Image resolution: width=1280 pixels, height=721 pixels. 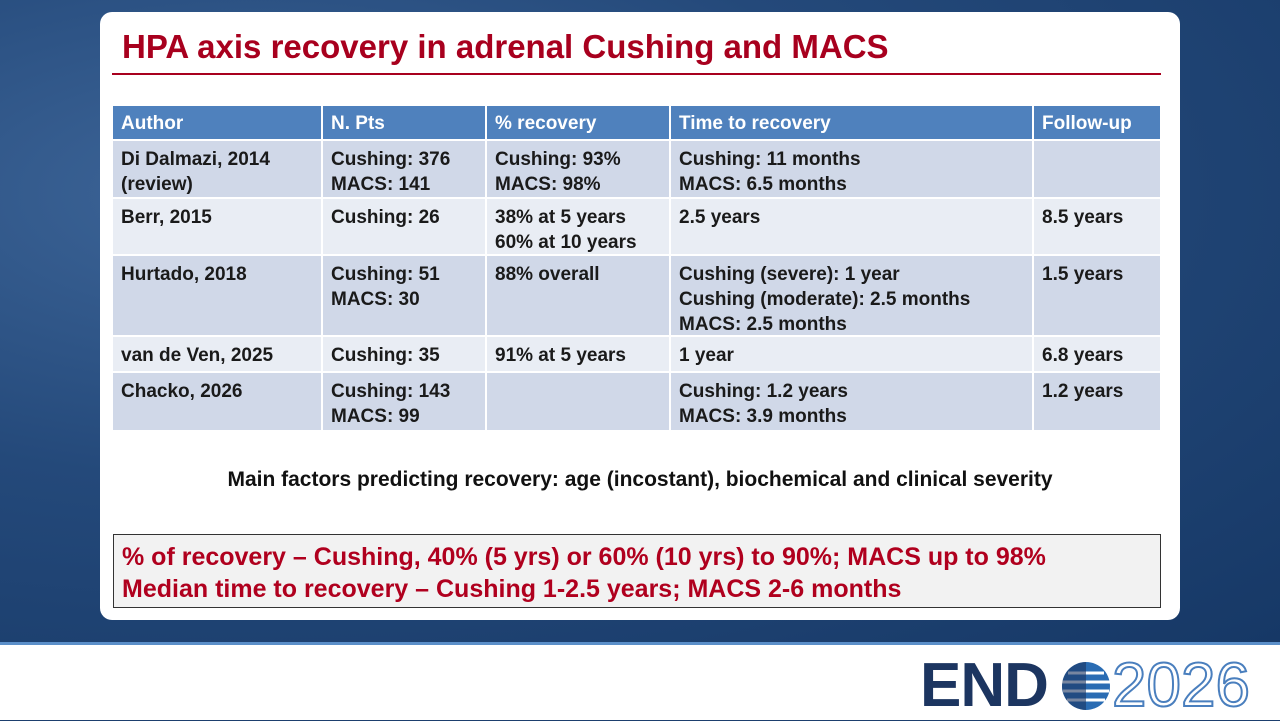 I want to click on cell-line: 1 year, so click(x=706, y=355).